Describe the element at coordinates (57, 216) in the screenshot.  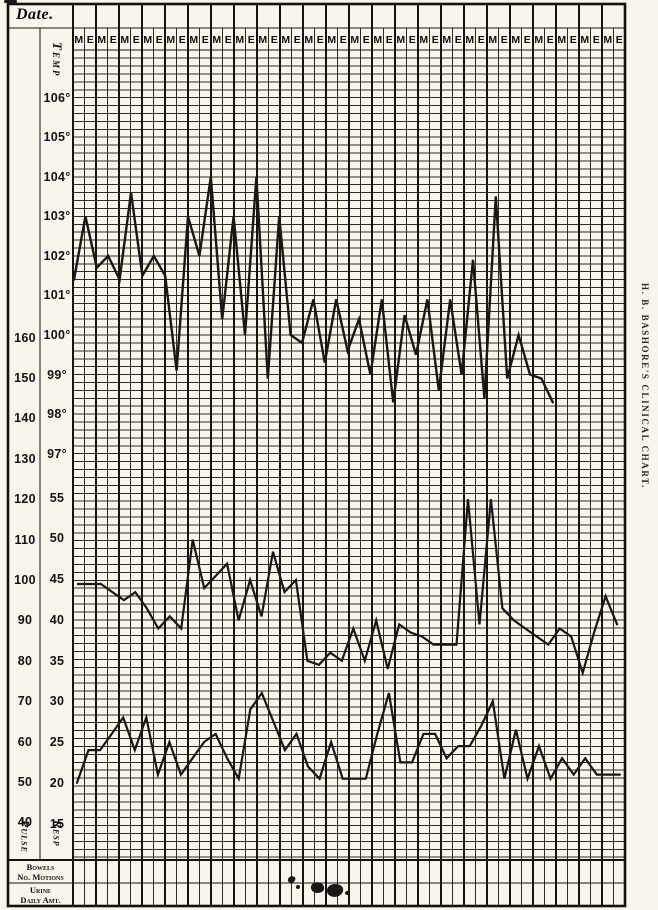
I see `temp-axis-tick: 103°` at that location.